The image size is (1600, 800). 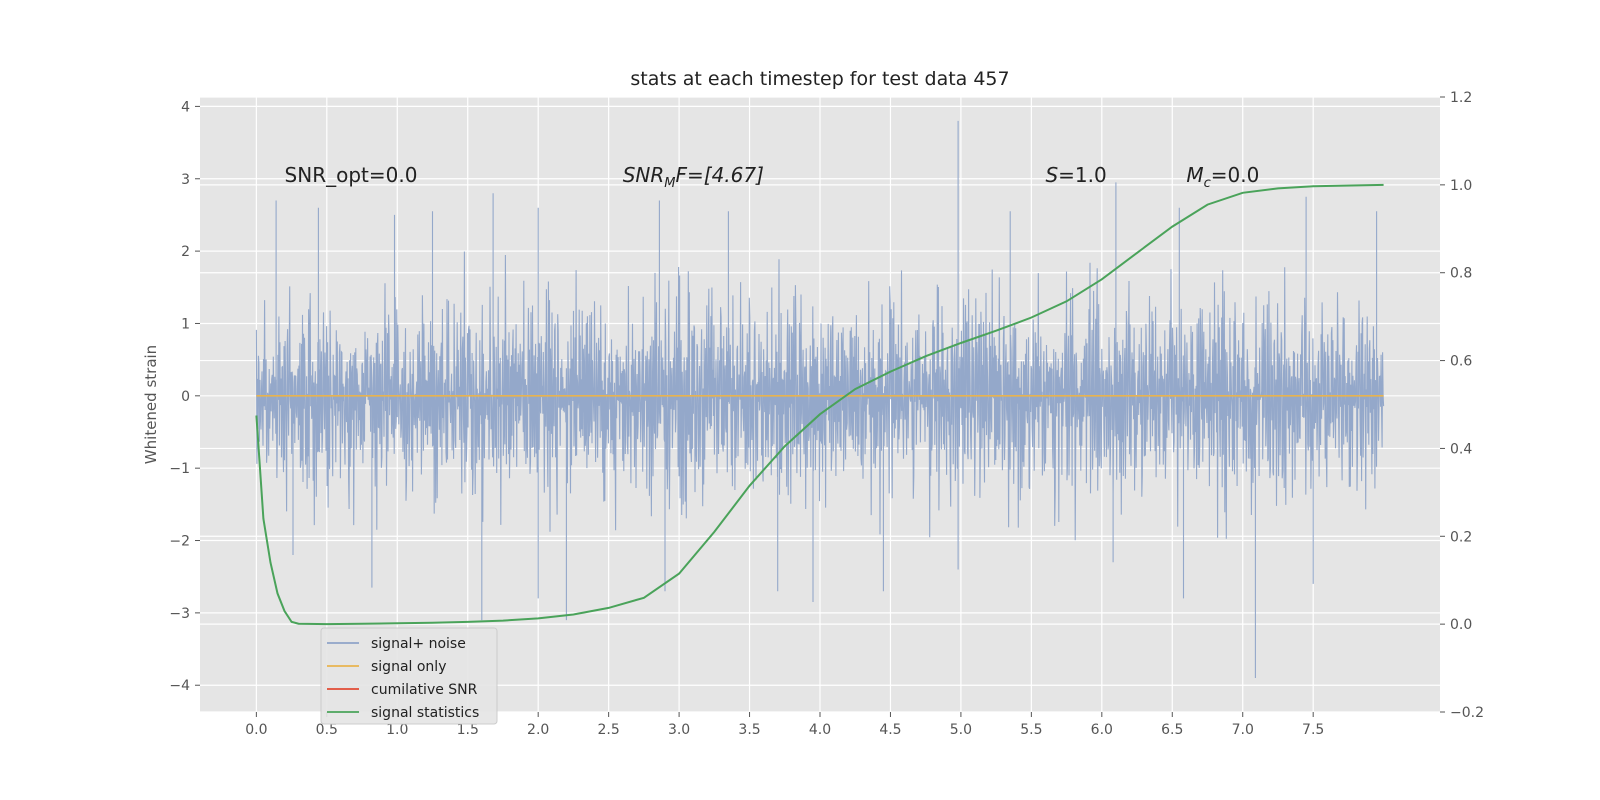 What do you see at coordinates (1467, 713) in the screenshot?
I see `y2-tick-label: −0.2` at bounding box center [1467, 713].